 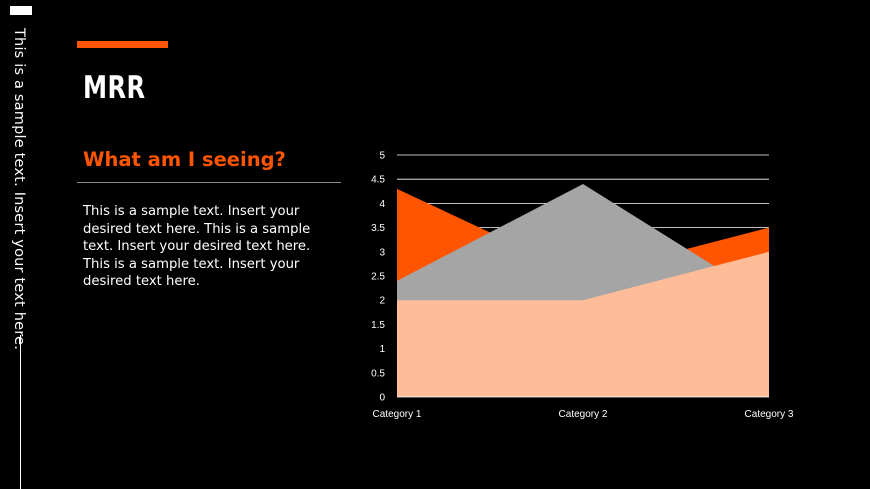 What do you see at coordinates (583, 414) in the screenshot?
I see `x-tick-label: Category 2` at bounding box center [583, 414].